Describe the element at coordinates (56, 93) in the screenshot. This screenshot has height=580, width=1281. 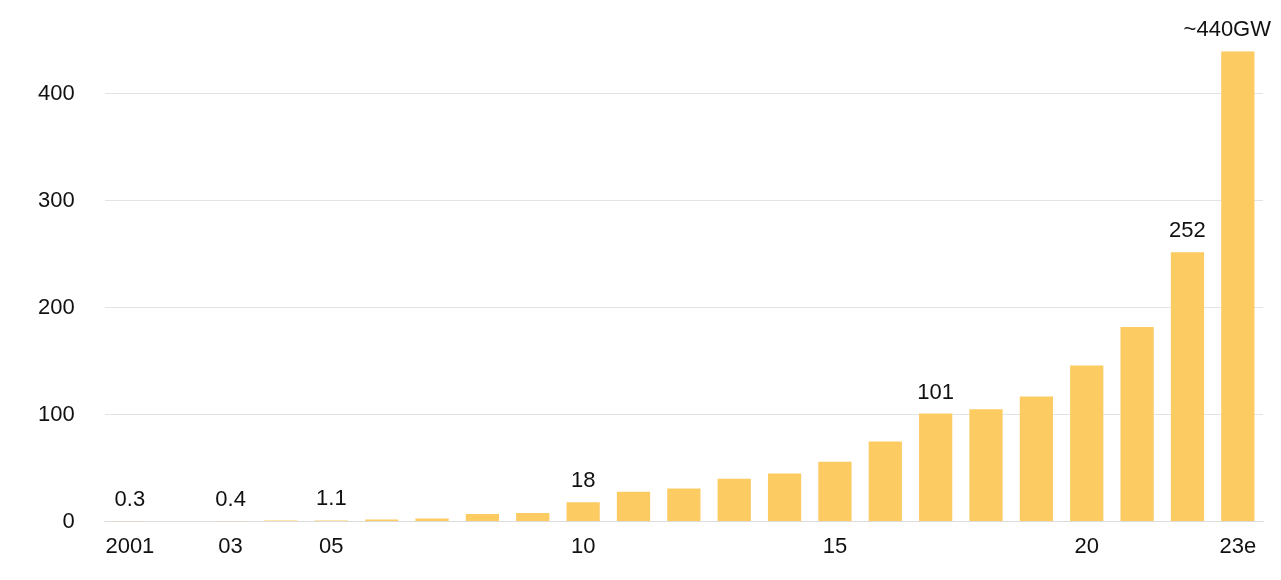
I see `y-tick-label: 400` at that location.